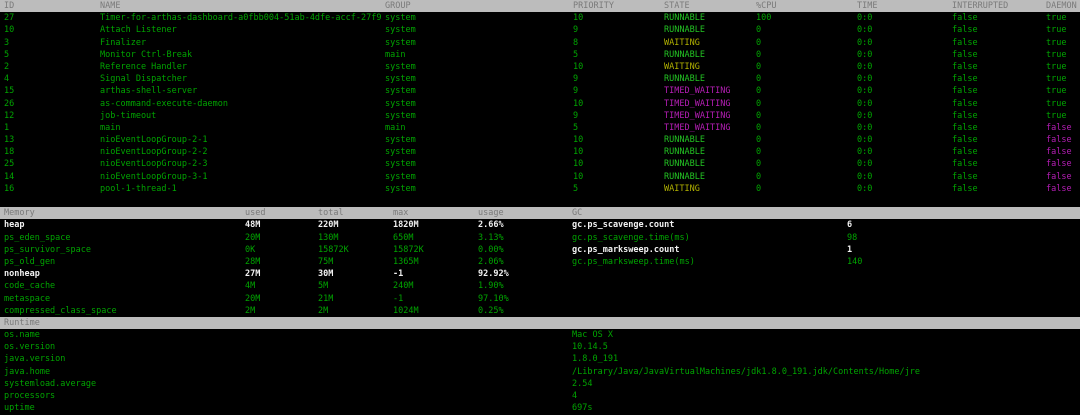 This screenshot has width=1080, height=415. What do you see at coordinates (250, 249) in the screenshot?
I see `memory-cell-used: 0K` at bounding box center [250, 249].